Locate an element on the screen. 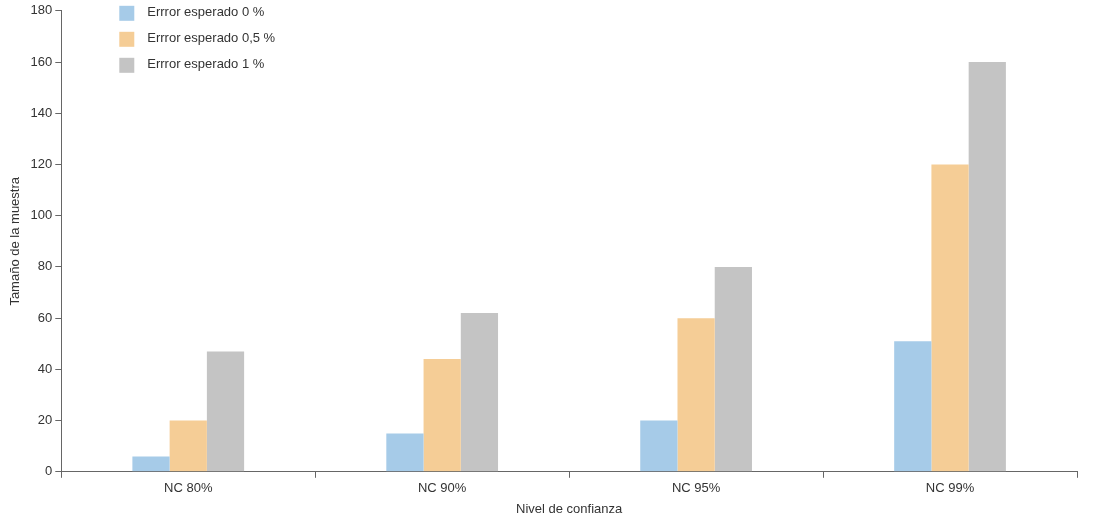 Image resolution: width=1093 pixels, height=521 pixels. y-tick-label: 0 is located at coordinates (49, 471).